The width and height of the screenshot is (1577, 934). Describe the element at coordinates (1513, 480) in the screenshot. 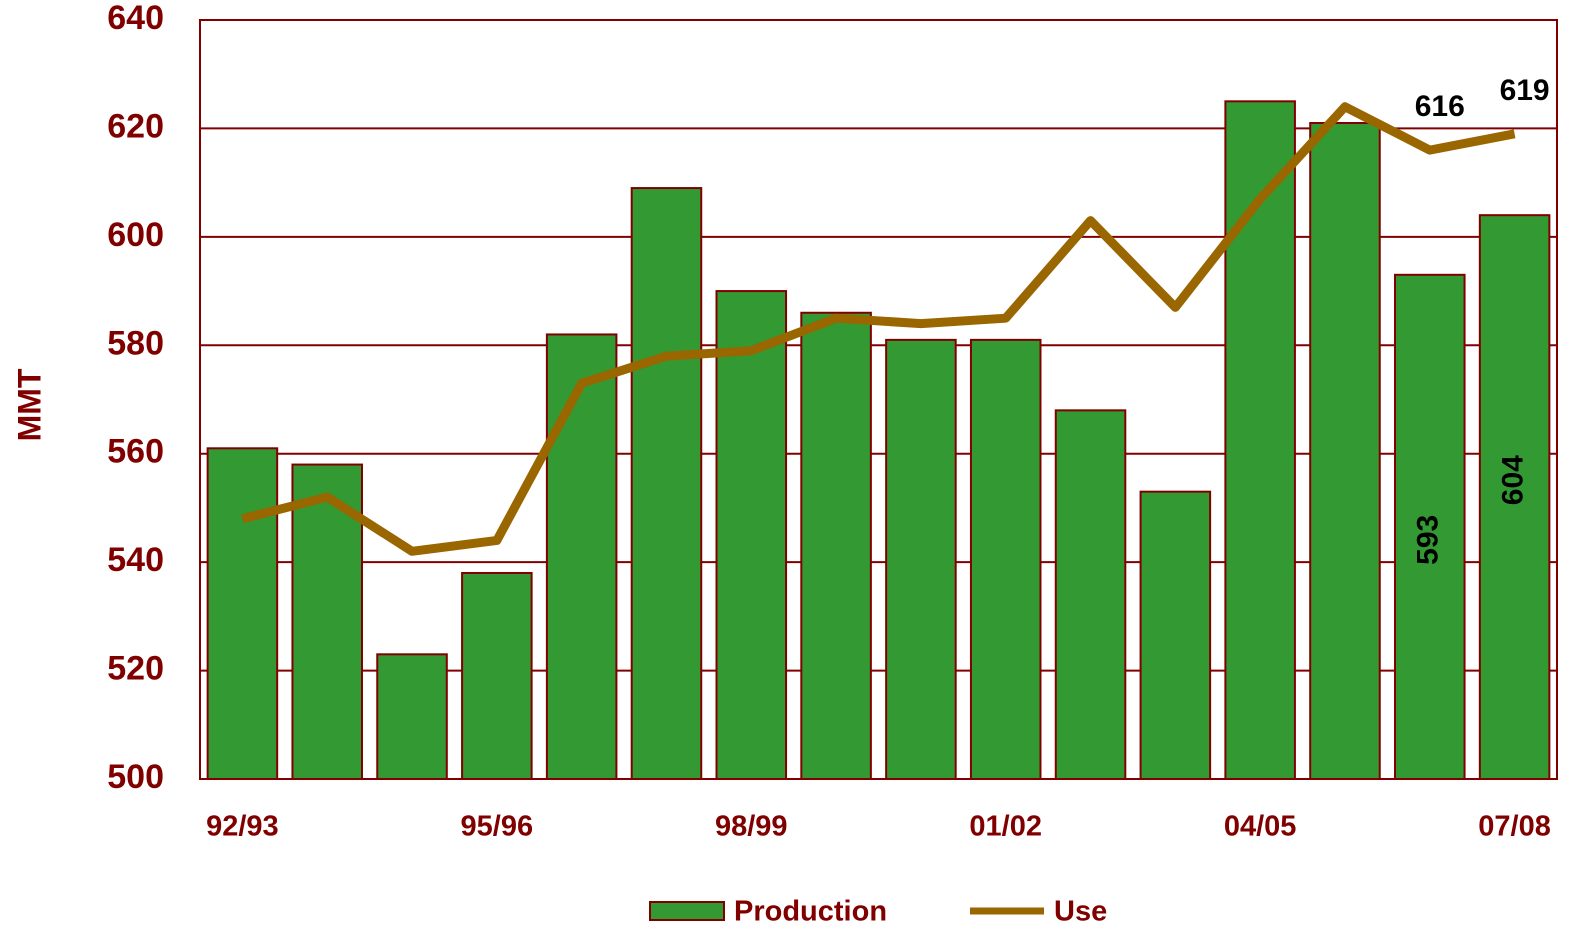

I see `bar-value-label: 604` at that location.